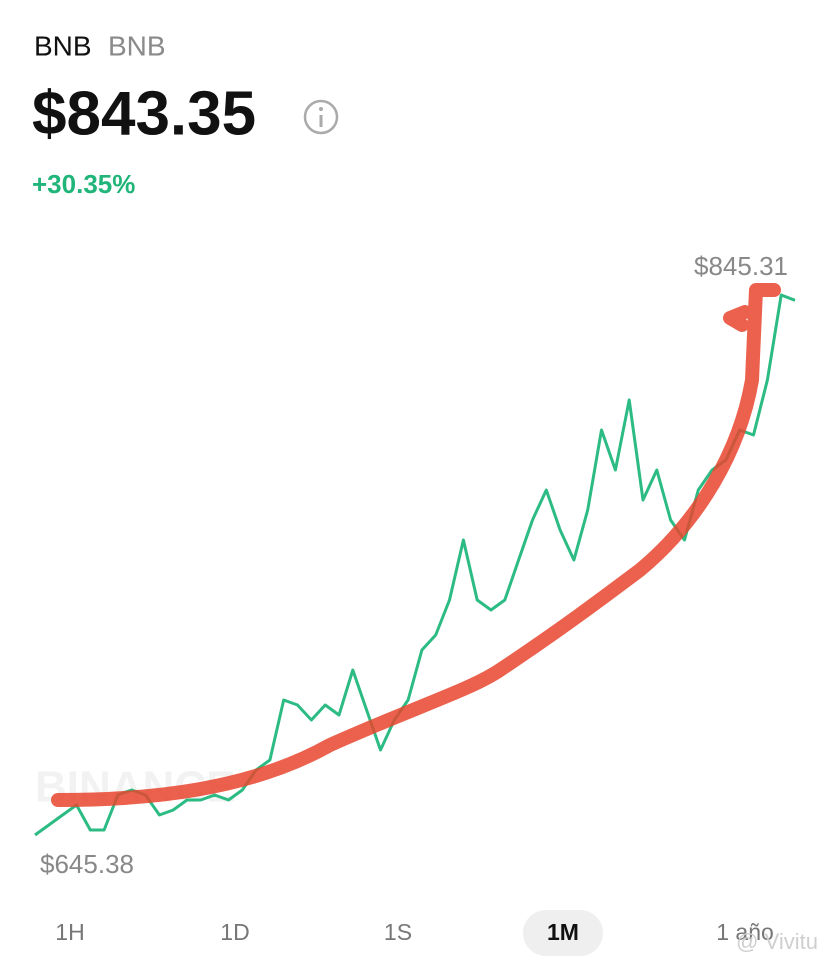 The width and height of the screenshot is (828, 975). Describe the element at coordinates (144, 113) in the screenshot. I see `price: $843.35` at that location.